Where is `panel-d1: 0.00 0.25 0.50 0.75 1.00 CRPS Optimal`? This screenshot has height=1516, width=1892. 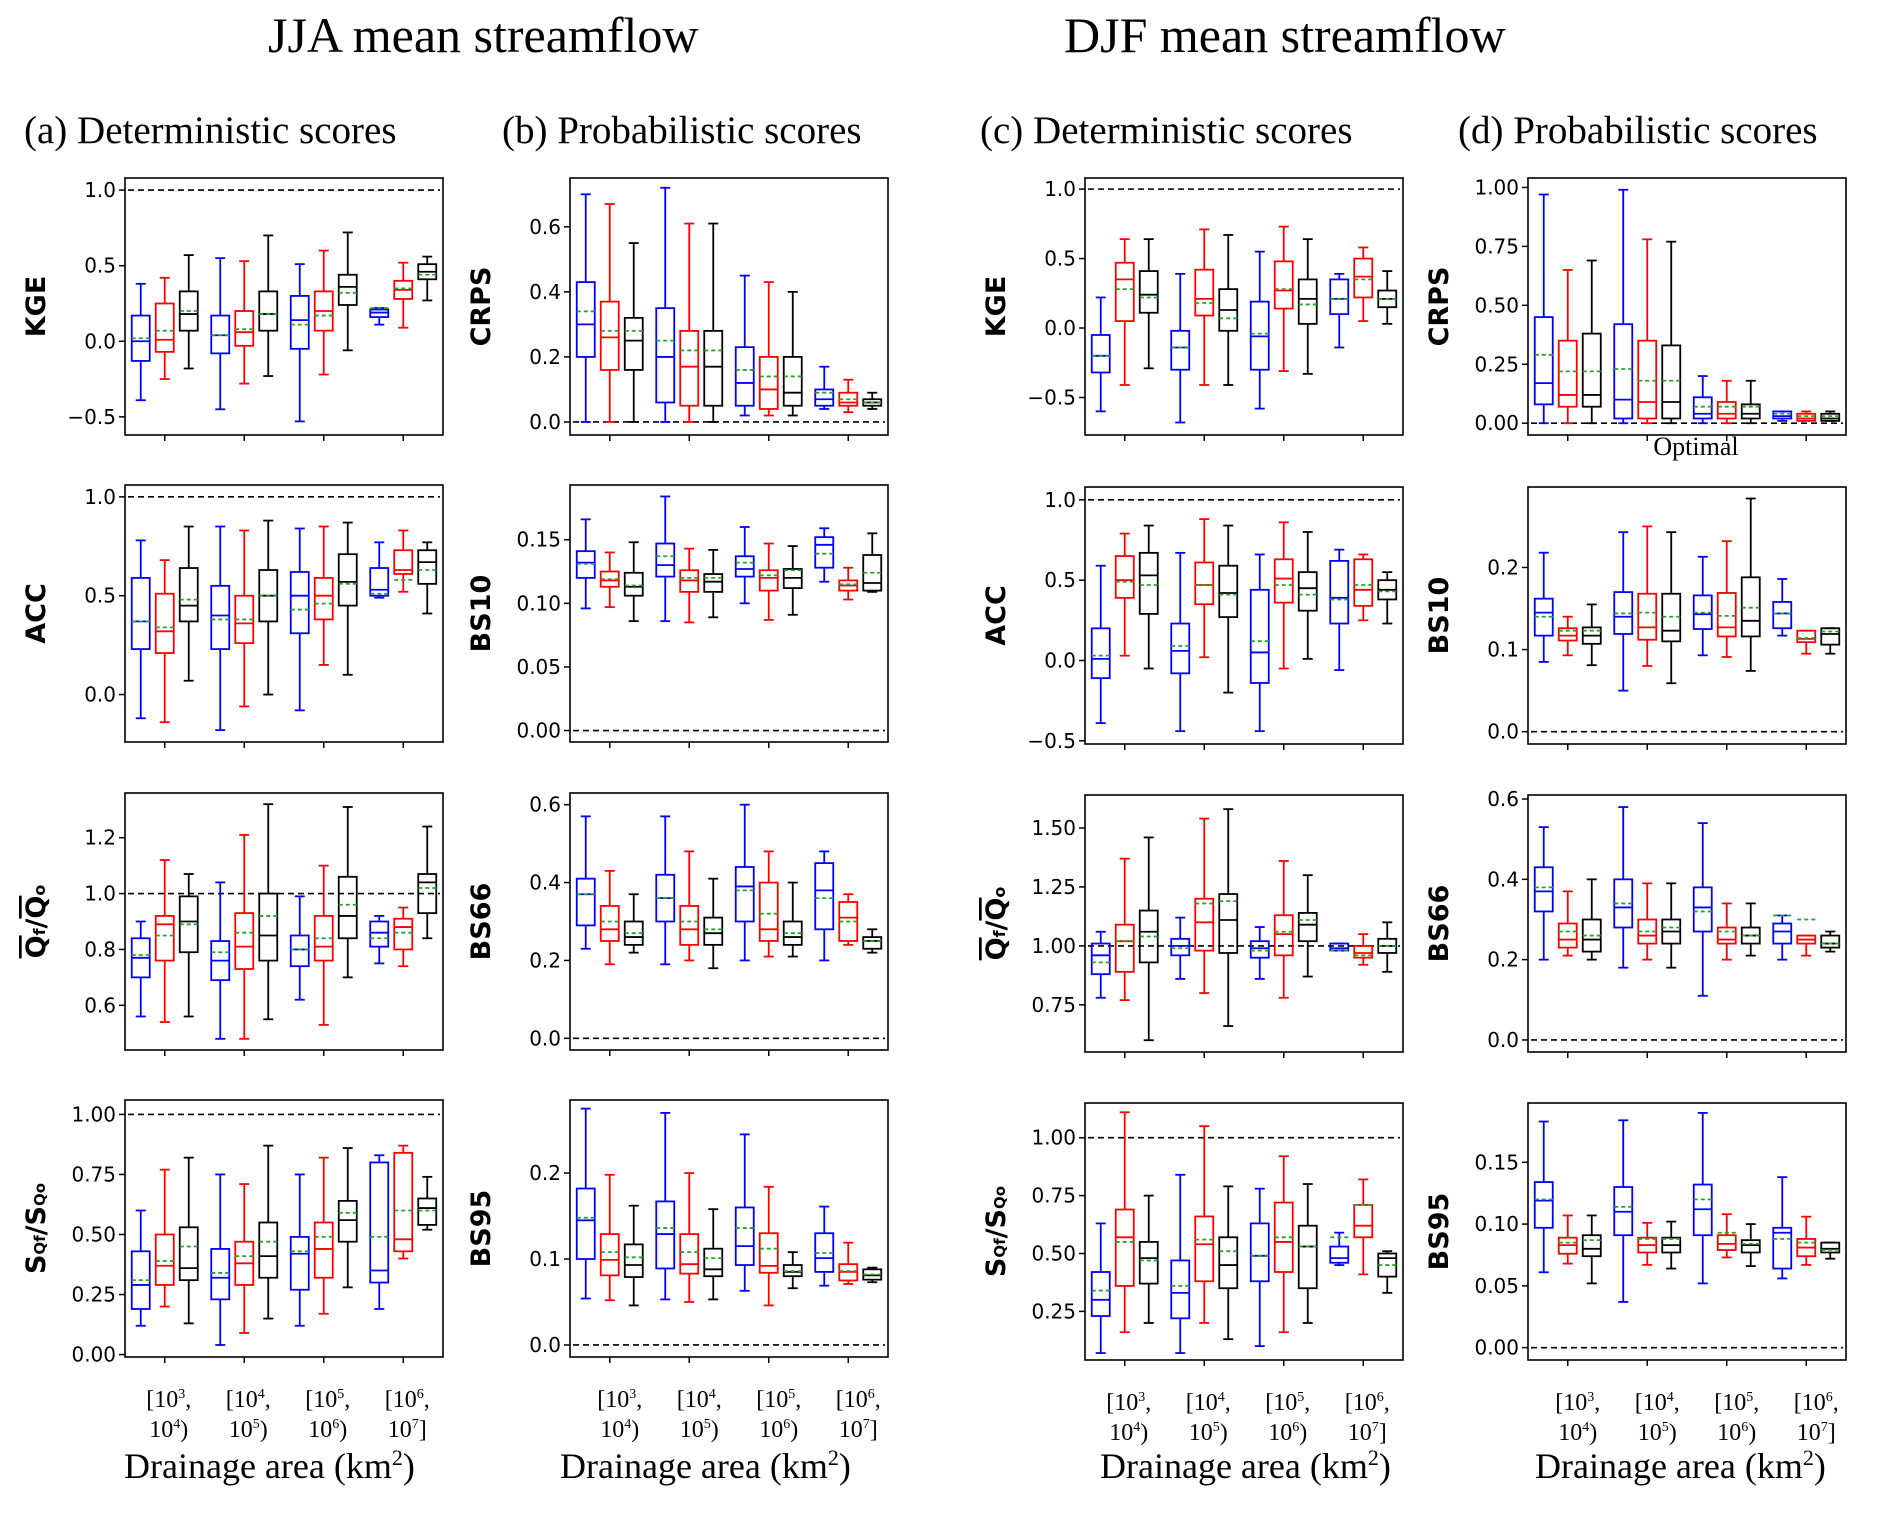
panel-d1: 0.00 0.25 0.50 0.75 1.00 CRPS Optimal is located at coordinates (1635, 318).